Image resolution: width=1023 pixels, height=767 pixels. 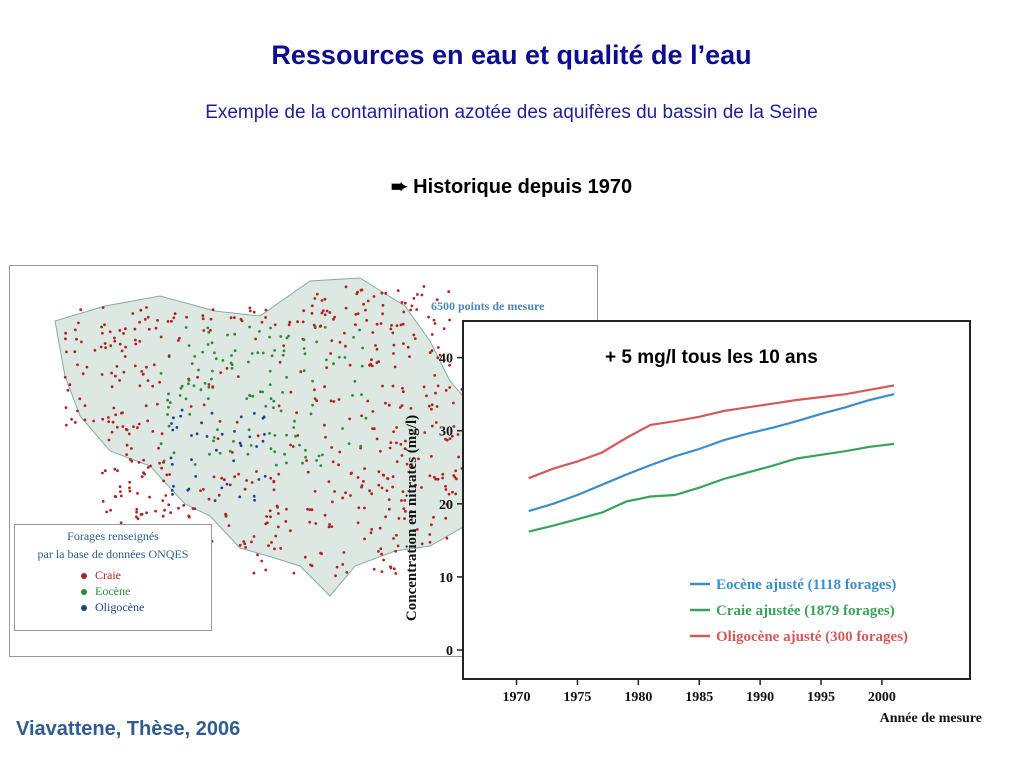 I want to click on x-tick-label: 2000, so click(x=882, y=697).